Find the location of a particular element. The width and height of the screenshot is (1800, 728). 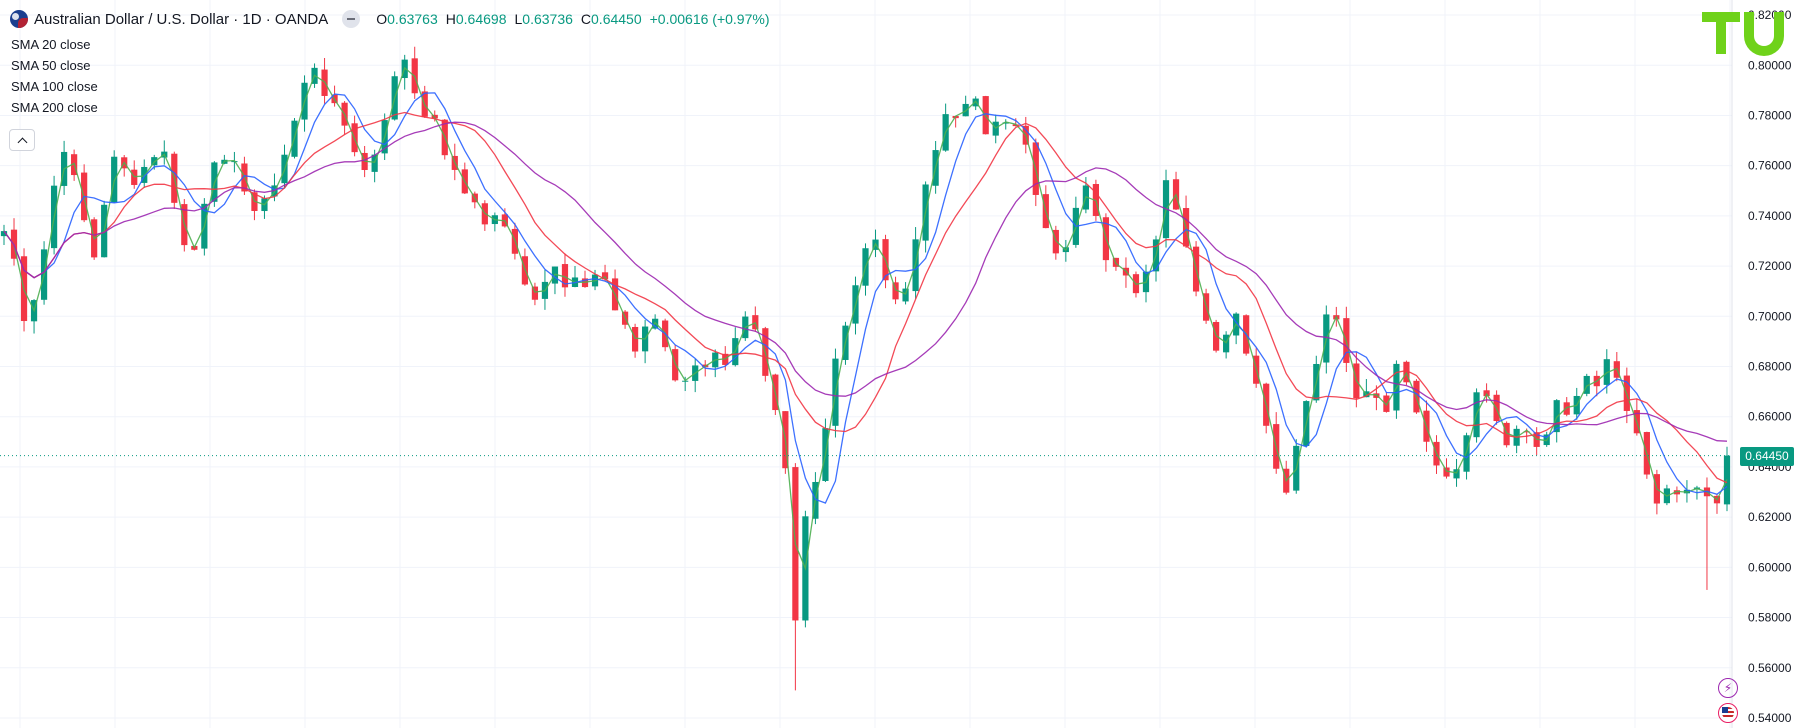

y-tick-label: 0.74000 is located at coordinates (1770, 216).